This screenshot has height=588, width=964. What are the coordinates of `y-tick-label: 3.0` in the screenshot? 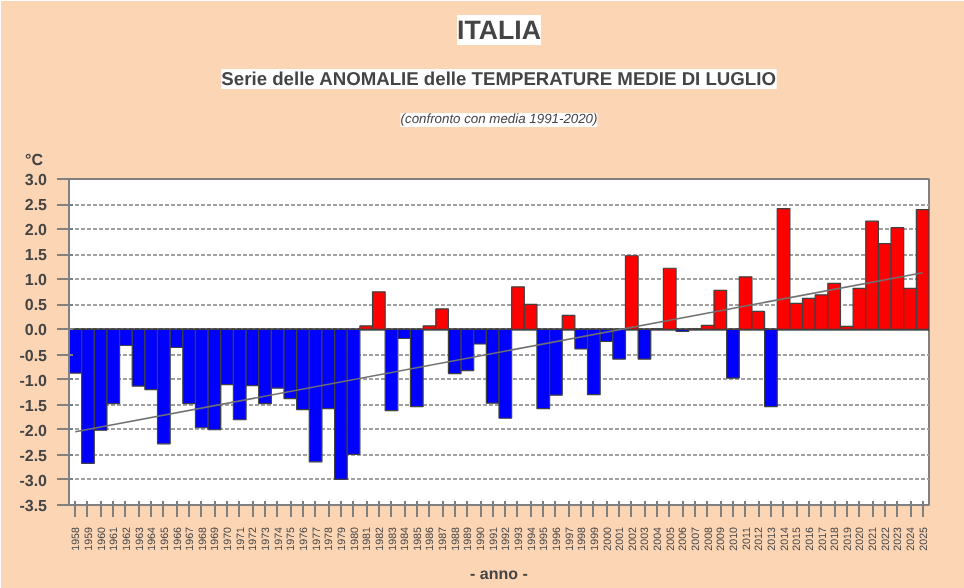 It's located at (36, 180).